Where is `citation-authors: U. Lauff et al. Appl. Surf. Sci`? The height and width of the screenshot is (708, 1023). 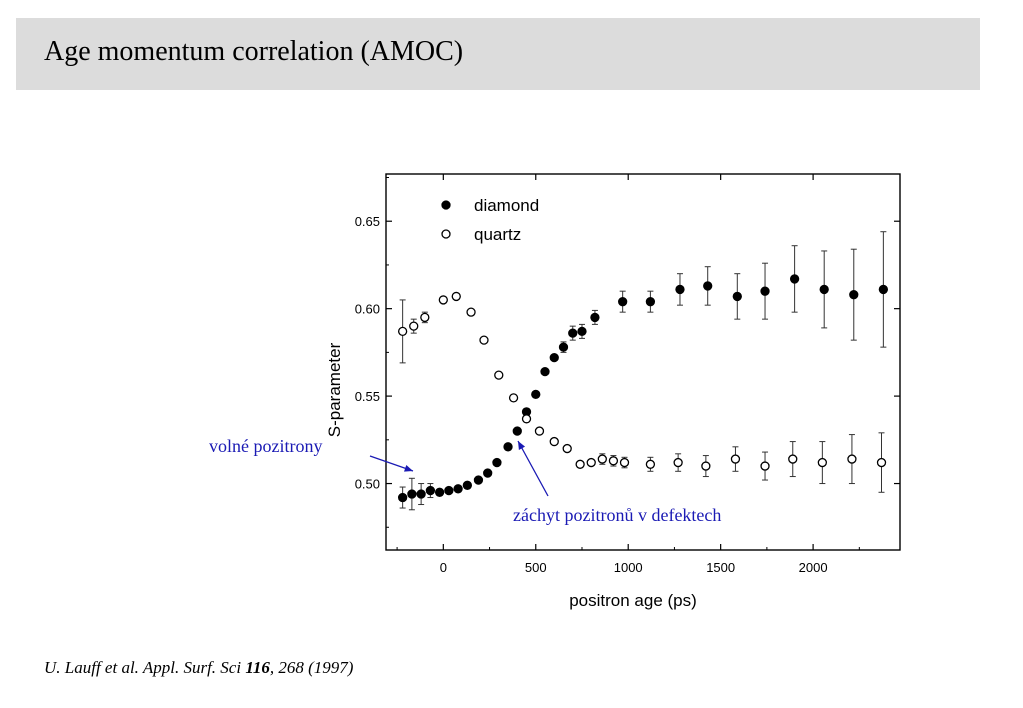
citation-authors: U. Lauff et al. Appl. Surf. Sci is located at coordinates (145, 667).